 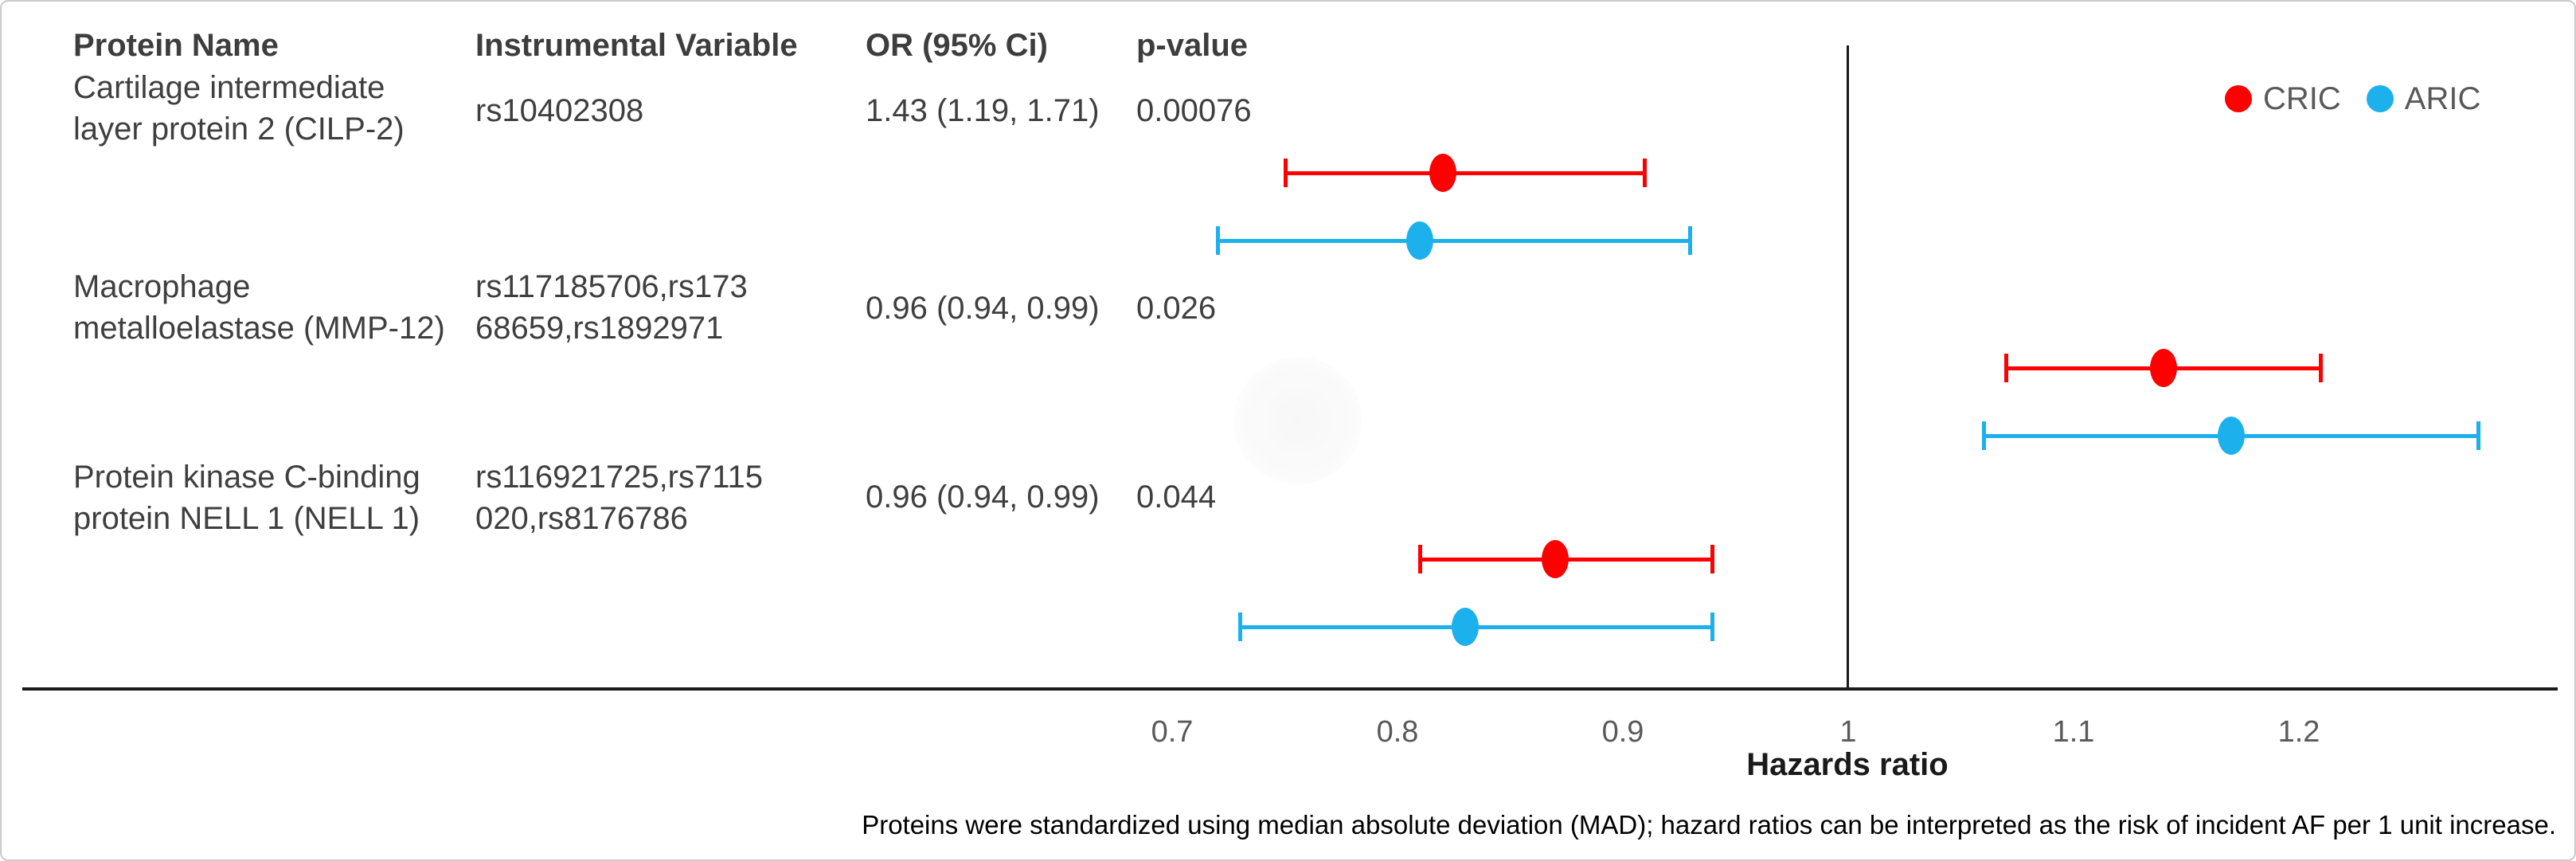 What do you see at coordinates (1217, 240) in the screenshot?
I see `aric-cilp-2-ci-cap-low` at bounding box center [1217, 240].